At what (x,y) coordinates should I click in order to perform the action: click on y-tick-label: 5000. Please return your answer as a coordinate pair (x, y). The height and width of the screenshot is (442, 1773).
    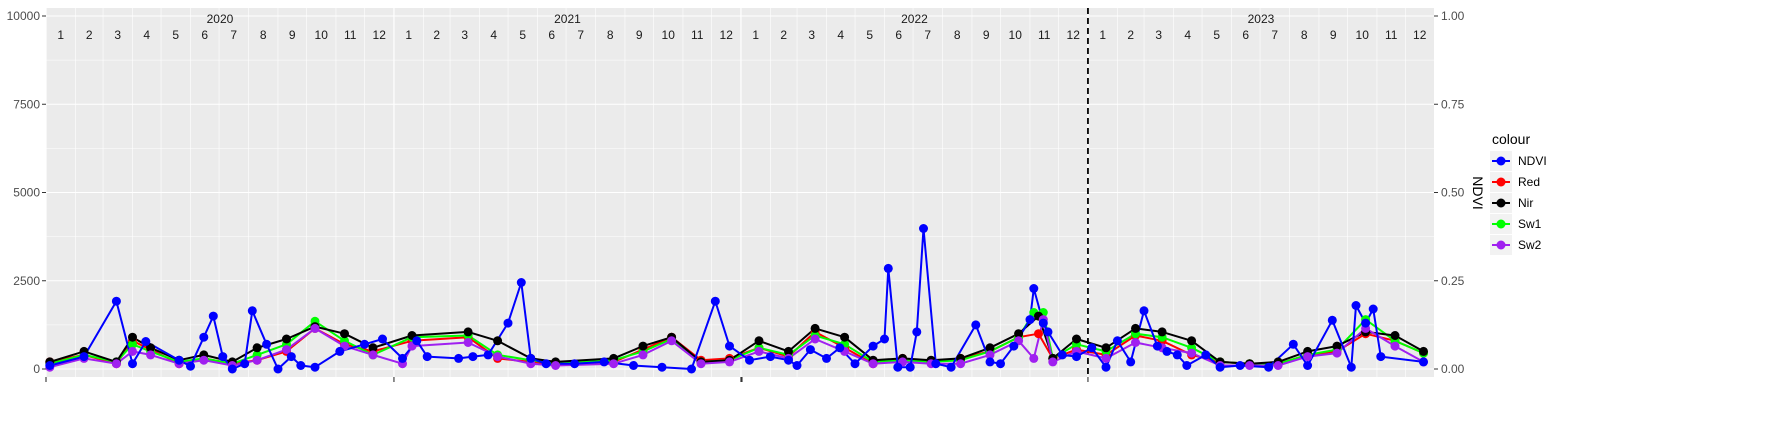
    Looking at the image, I should click on (26, 193).